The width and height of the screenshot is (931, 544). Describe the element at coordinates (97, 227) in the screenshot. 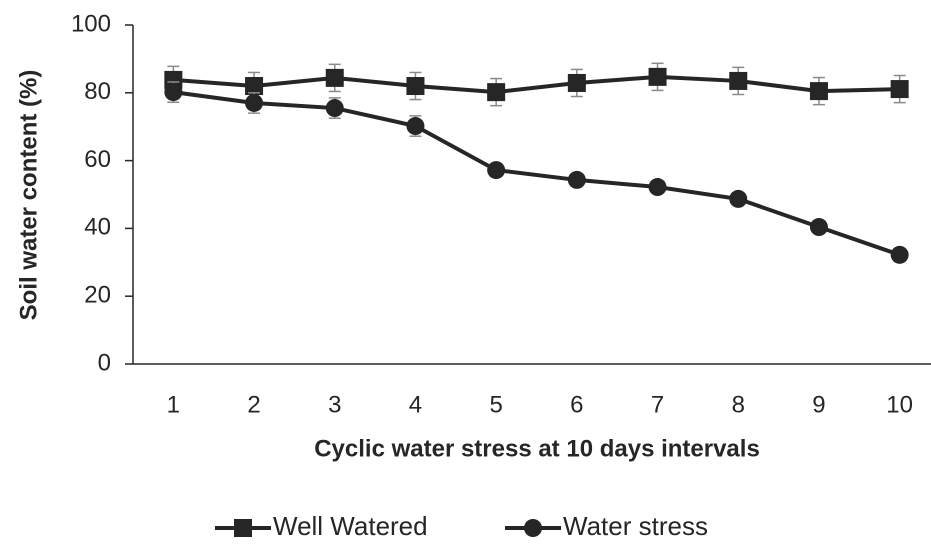

I see `y-tick-label: 40` at that location.